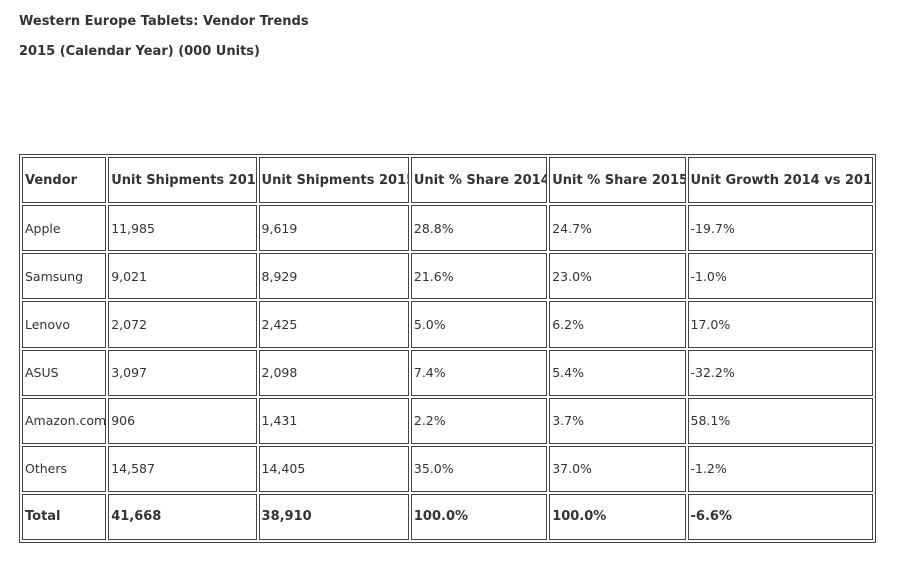 The image size is (903, 567). I want to click on total-share-2014: 100.0%, so click(479, 516).